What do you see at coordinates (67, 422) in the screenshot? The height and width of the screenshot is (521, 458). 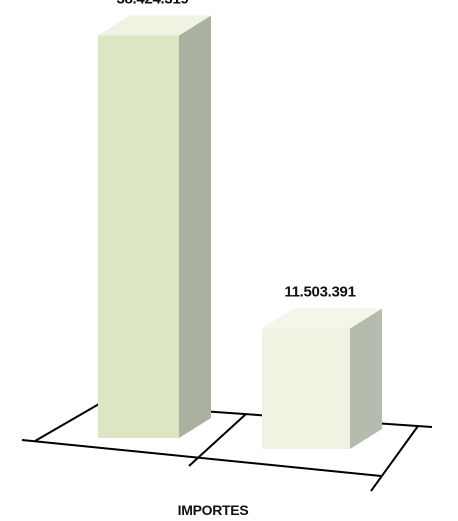 I see `floor-left-edge` at bounding box center [67, 422].